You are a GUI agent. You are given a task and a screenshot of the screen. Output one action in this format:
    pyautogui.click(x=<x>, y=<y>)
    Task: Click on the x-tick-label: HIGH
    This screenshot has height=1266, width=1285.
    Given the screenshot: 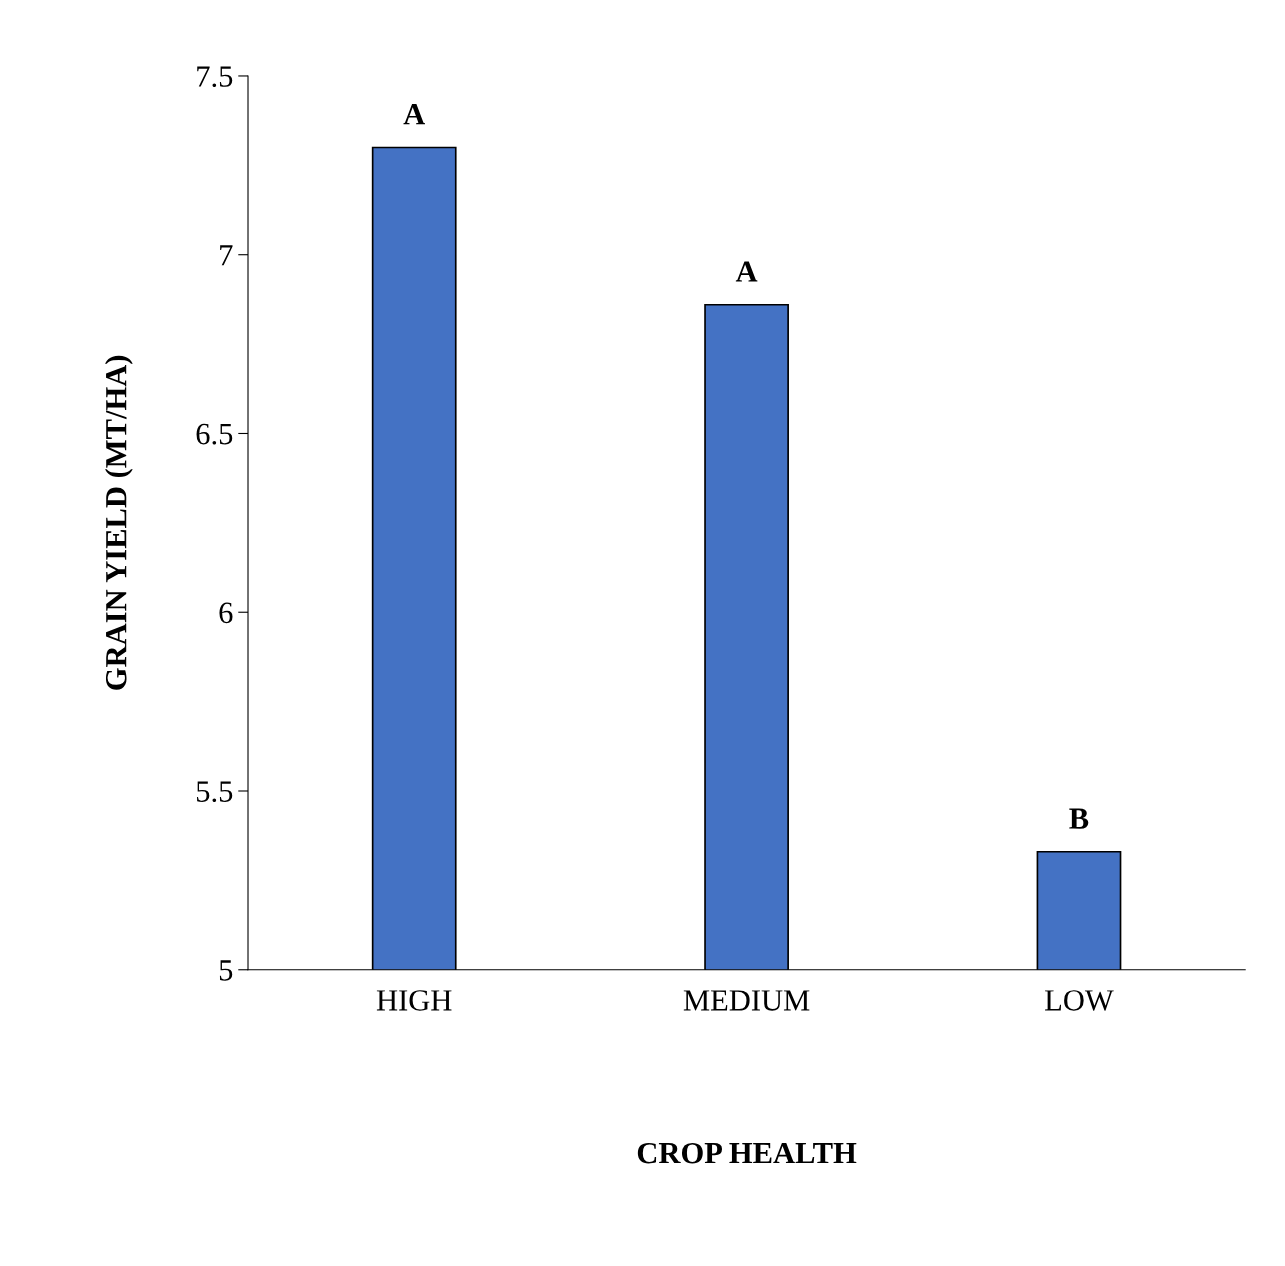 What is the action you would take?
    pyautogui.click(x=414, y=1000)
    